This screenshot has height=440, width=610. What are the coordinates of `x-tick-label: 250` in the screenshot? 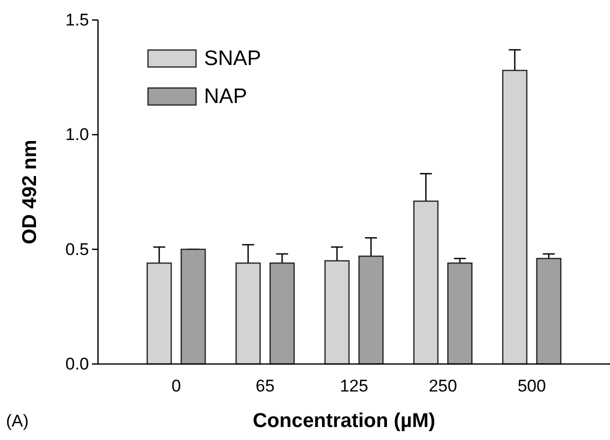 It's located at (443, 386).